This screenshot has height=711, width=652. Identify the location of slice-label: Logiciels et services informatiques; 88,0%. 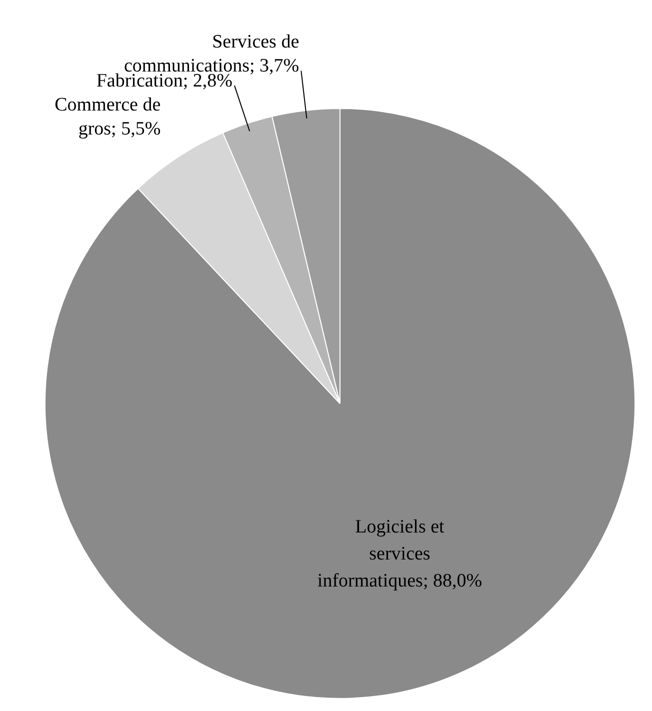
(399, 554).